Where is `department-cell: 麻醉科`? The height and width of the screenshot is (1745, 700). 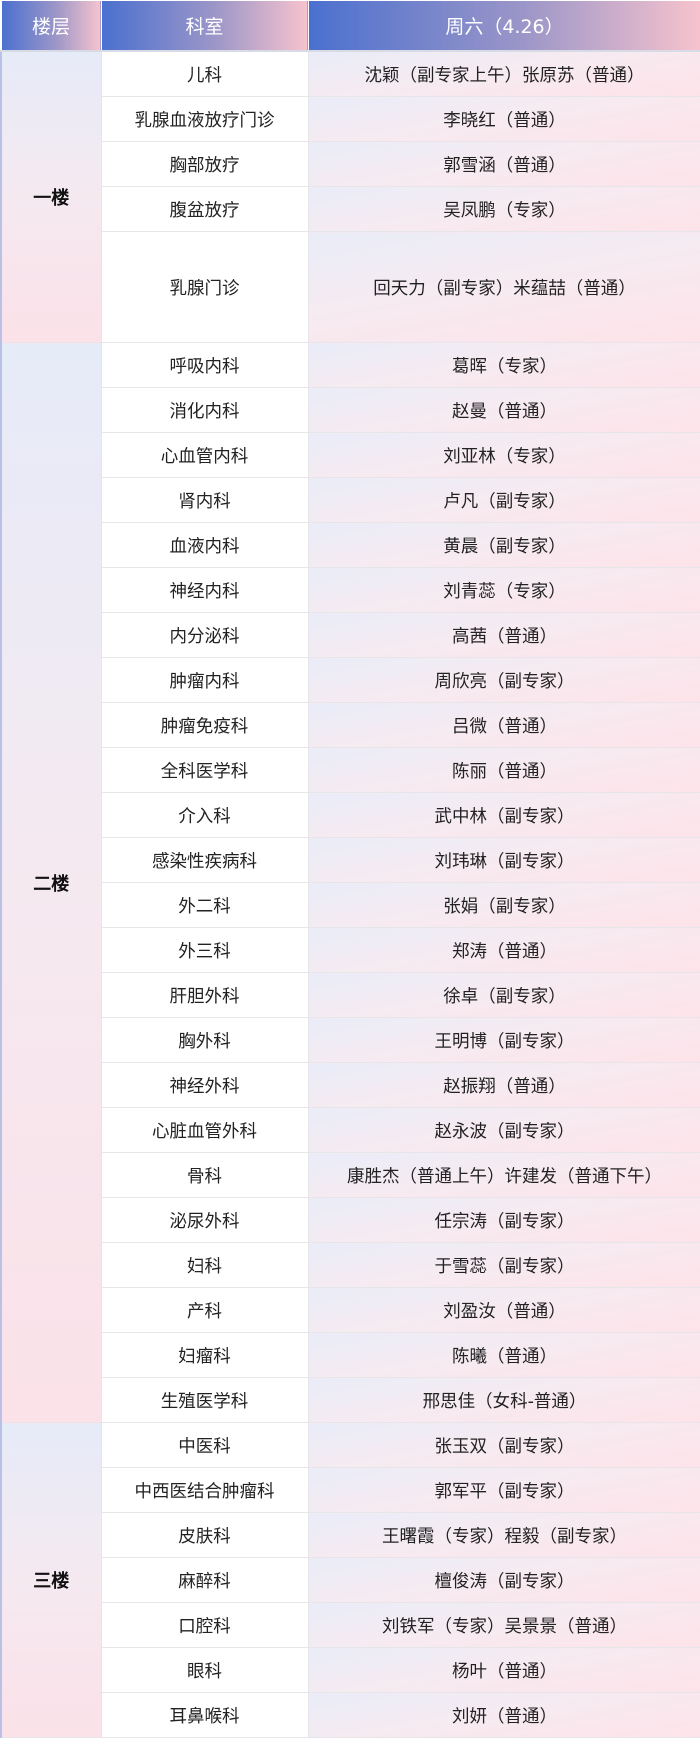
department-cell: 麻醉科 is located at coordinates (204, 1580).